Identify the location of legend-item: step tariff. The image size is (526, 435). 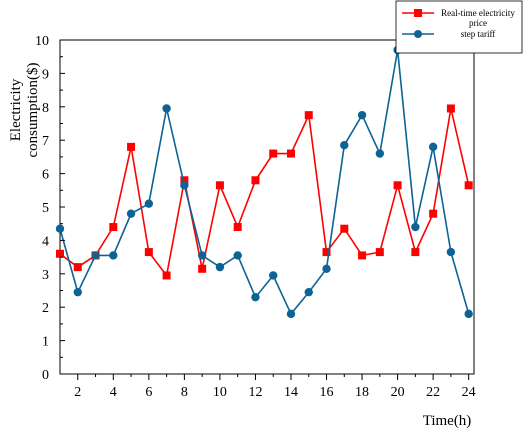
(448, 34).